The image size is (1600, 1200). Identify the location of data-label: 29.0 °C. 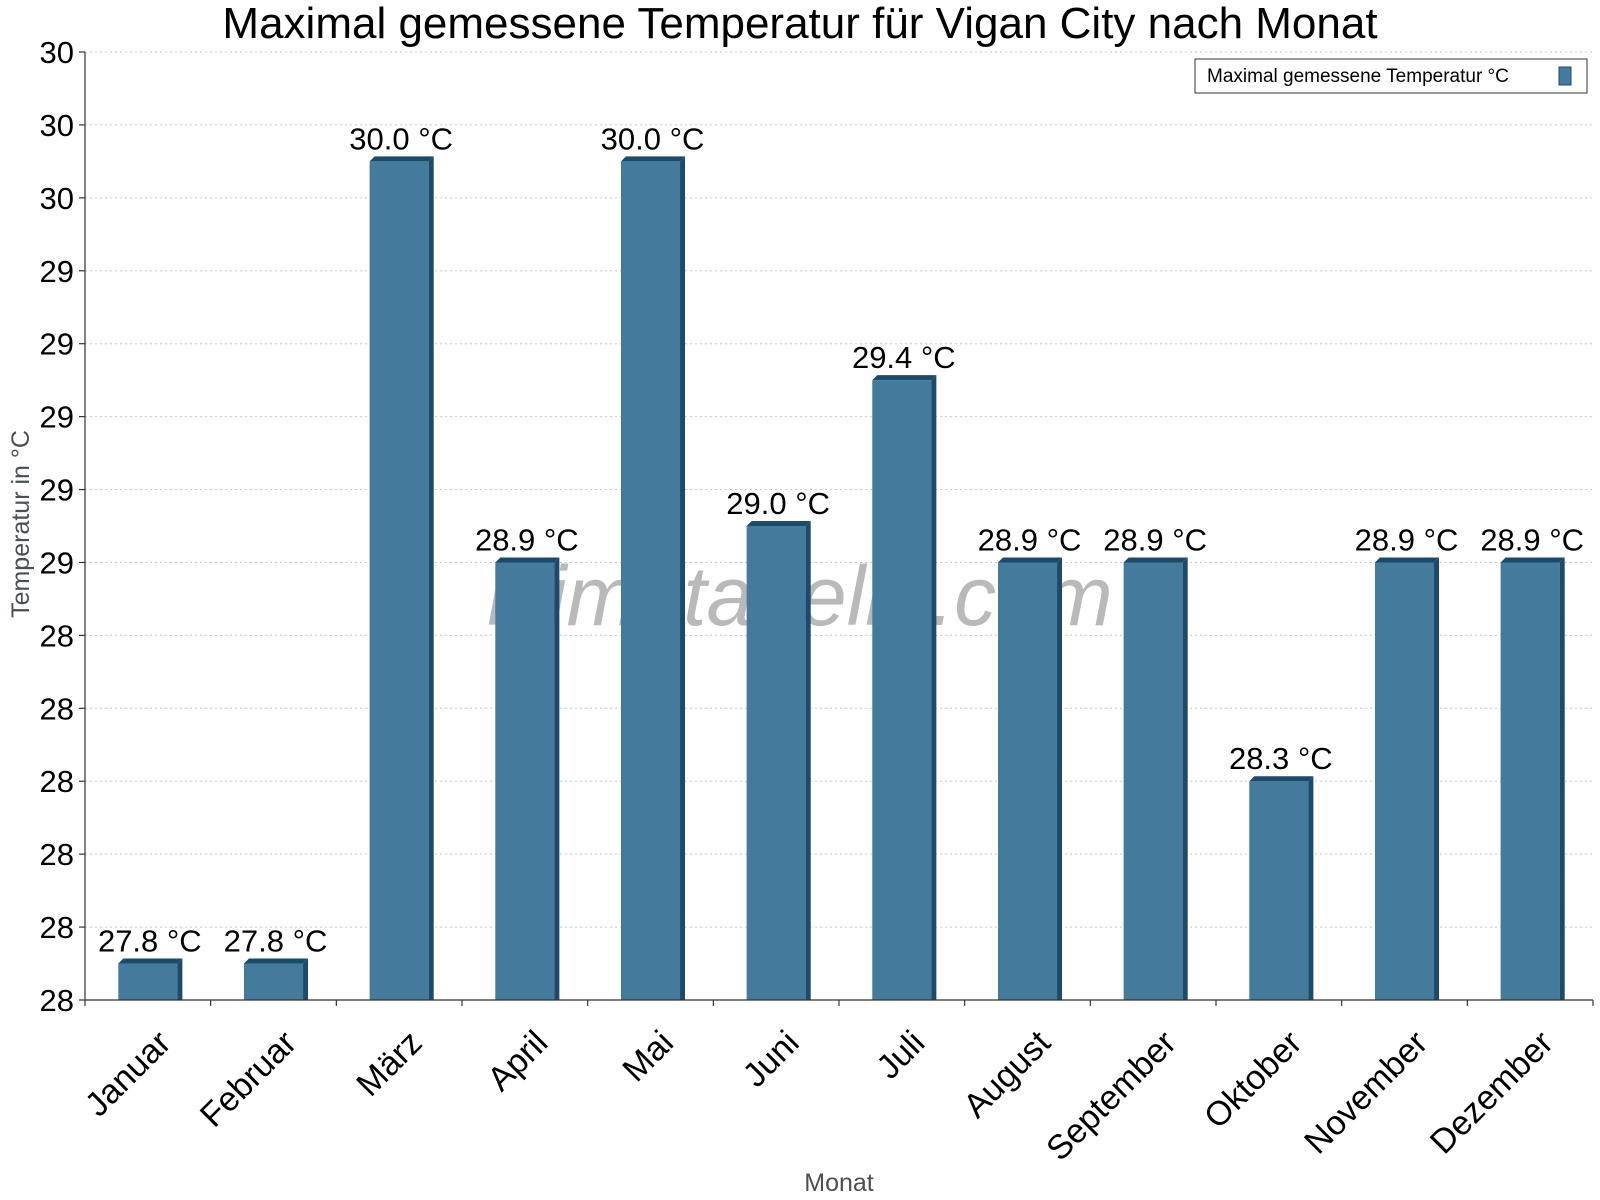
(778, 503).